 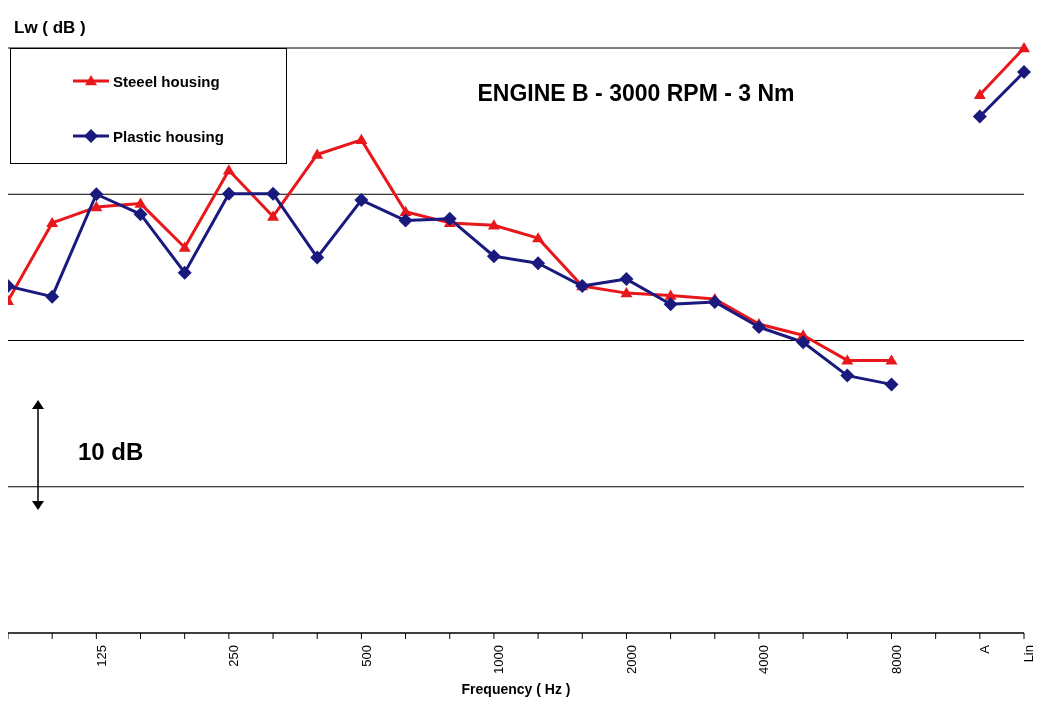 What do you see at coordinates (168, 136) in the screenshot?
I see `legend-label: Plastic housing` at bounding box center [168, 136].